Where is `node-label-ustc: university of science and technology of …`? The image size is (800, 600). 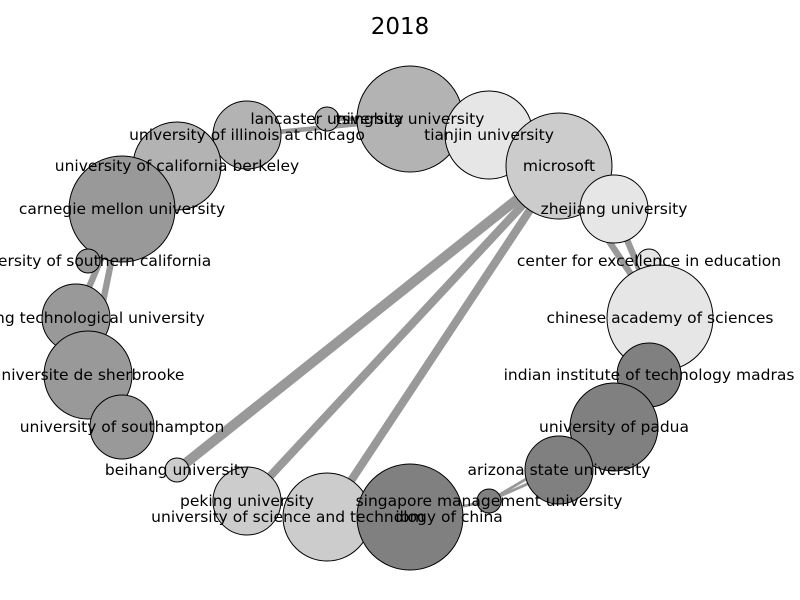 node-label-ustc: university of science and technology of … is located at coordinates (327, 517).